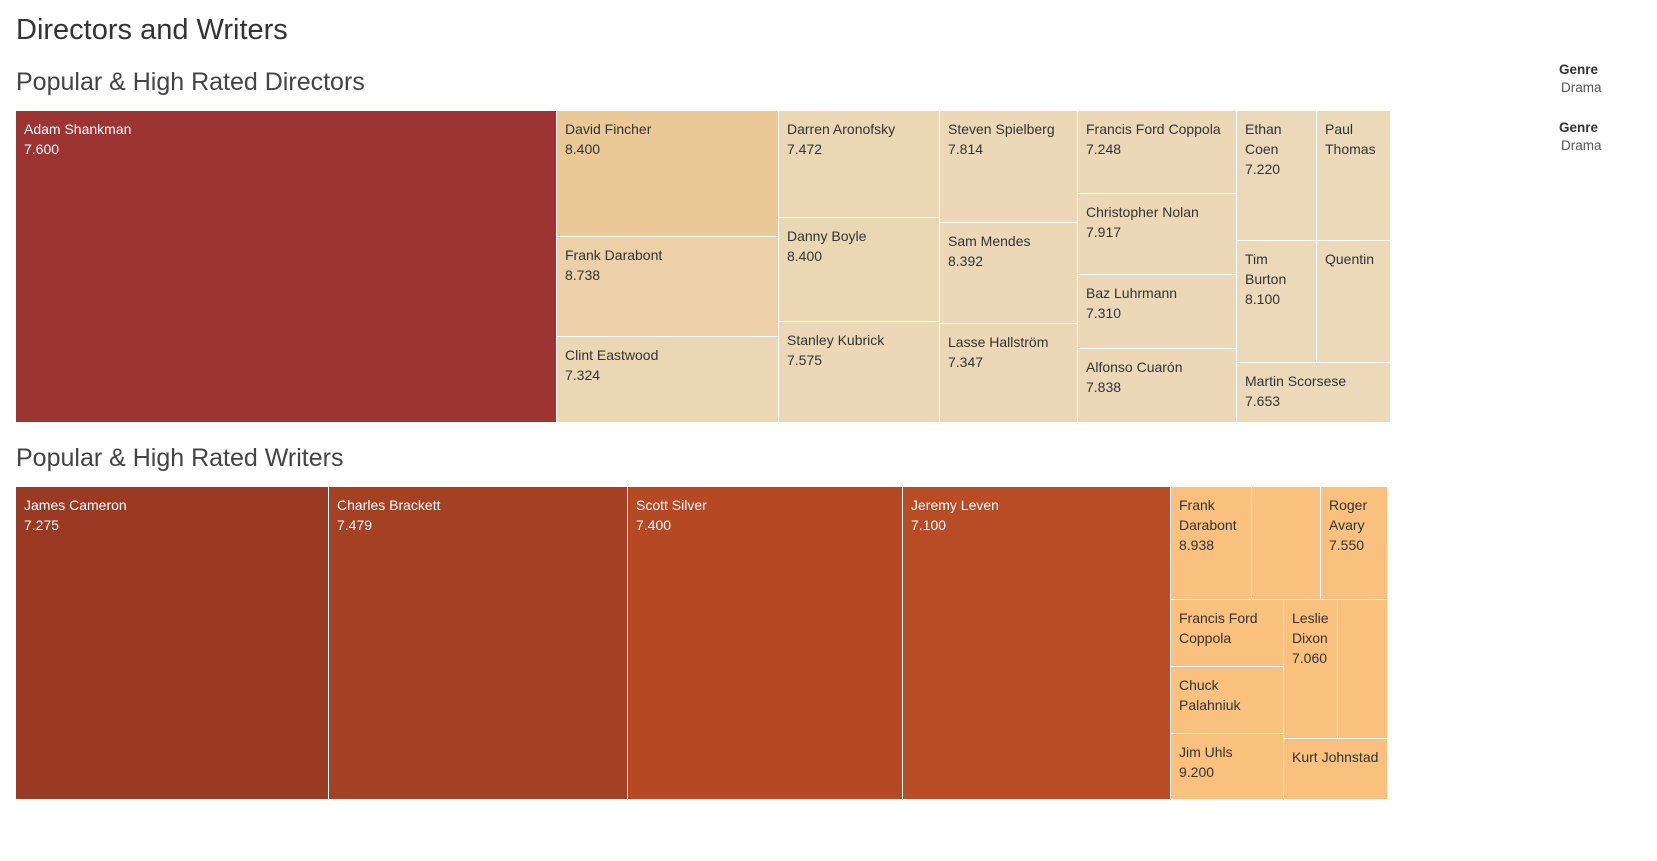  I want to click on tile-value: 7.653, so click(1263, 401).